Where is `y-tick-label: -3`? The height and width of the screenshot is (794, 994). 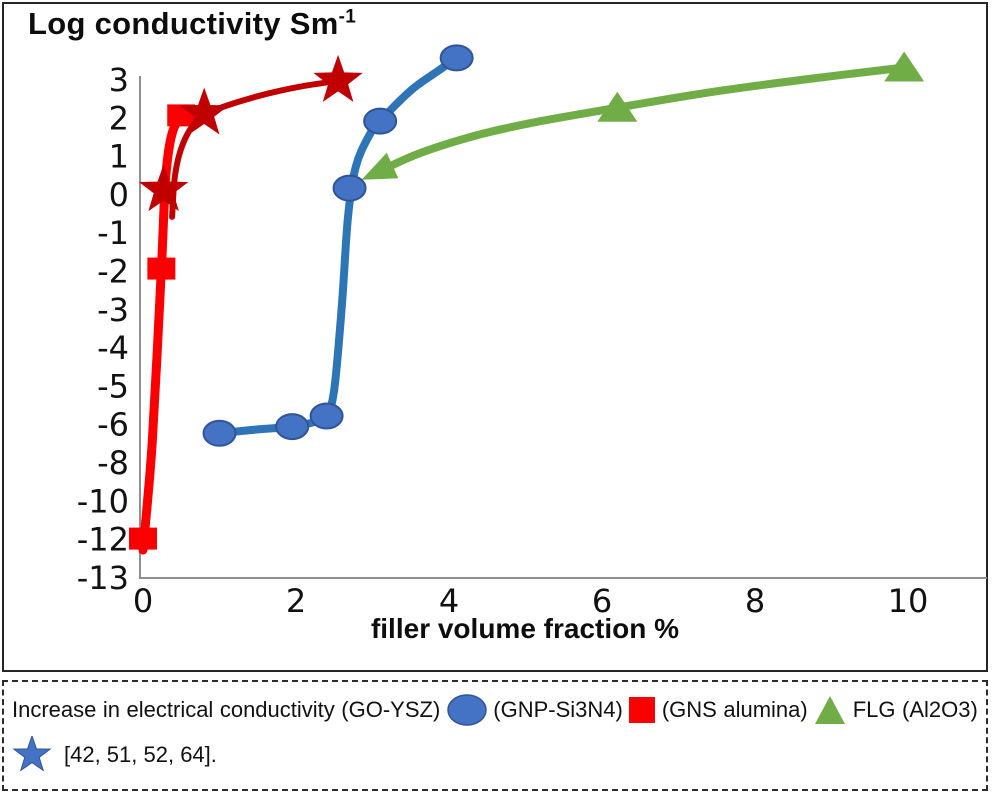
y-tick-label: -3 is located at coordinates (113, 310).